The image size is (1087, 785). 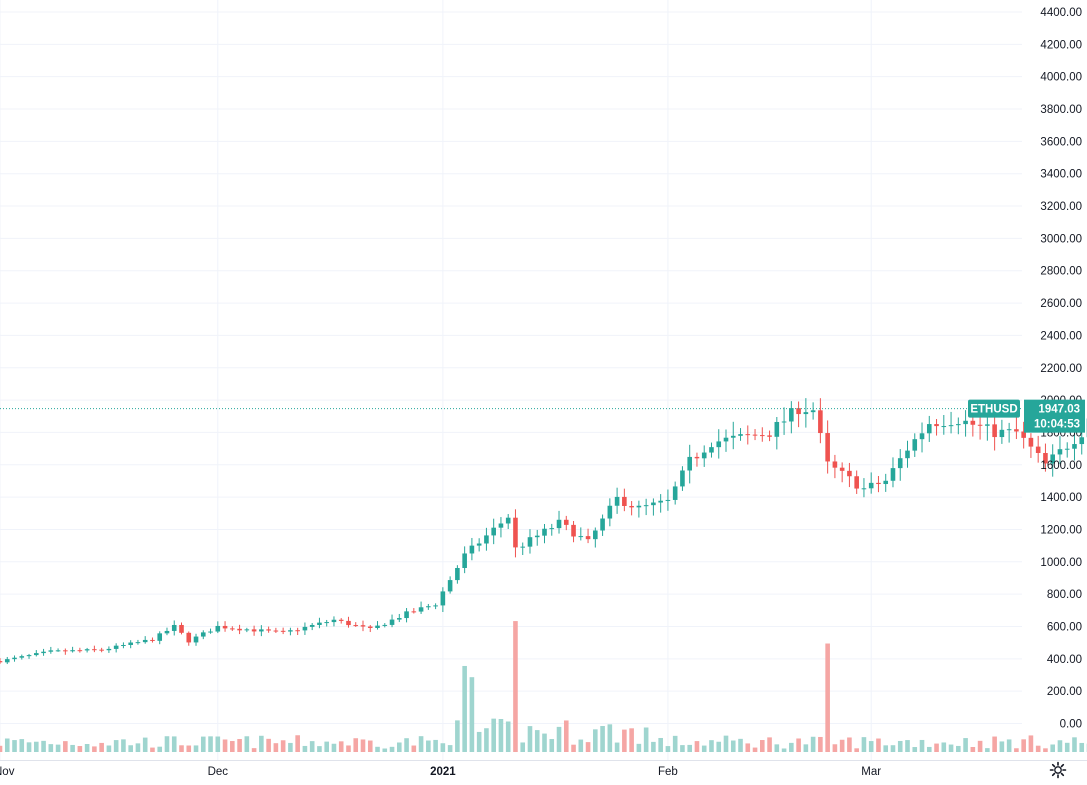 What do you see at coordinates (218, 772) in the screenshot?
I see `time-tick-label: Dec` at bounding box center [218, 772].